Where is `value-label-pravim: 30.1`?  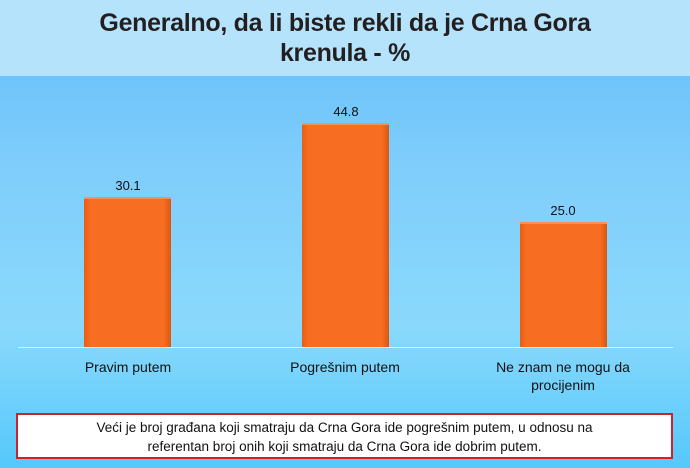
value-label-pravim: 30.1 is located at coordinates (128, 185).